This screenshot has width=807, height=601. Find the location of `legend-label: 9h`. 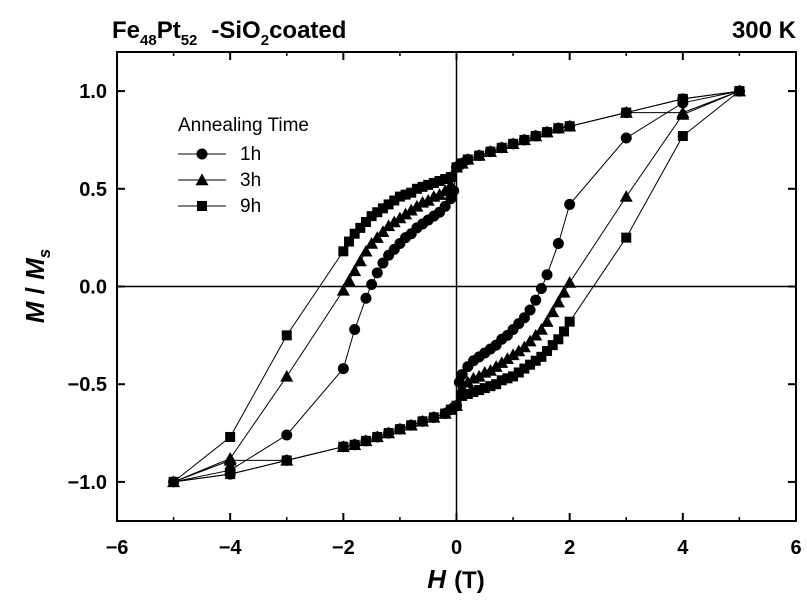

legend-label: 9h is located at coordinates (250, 206).